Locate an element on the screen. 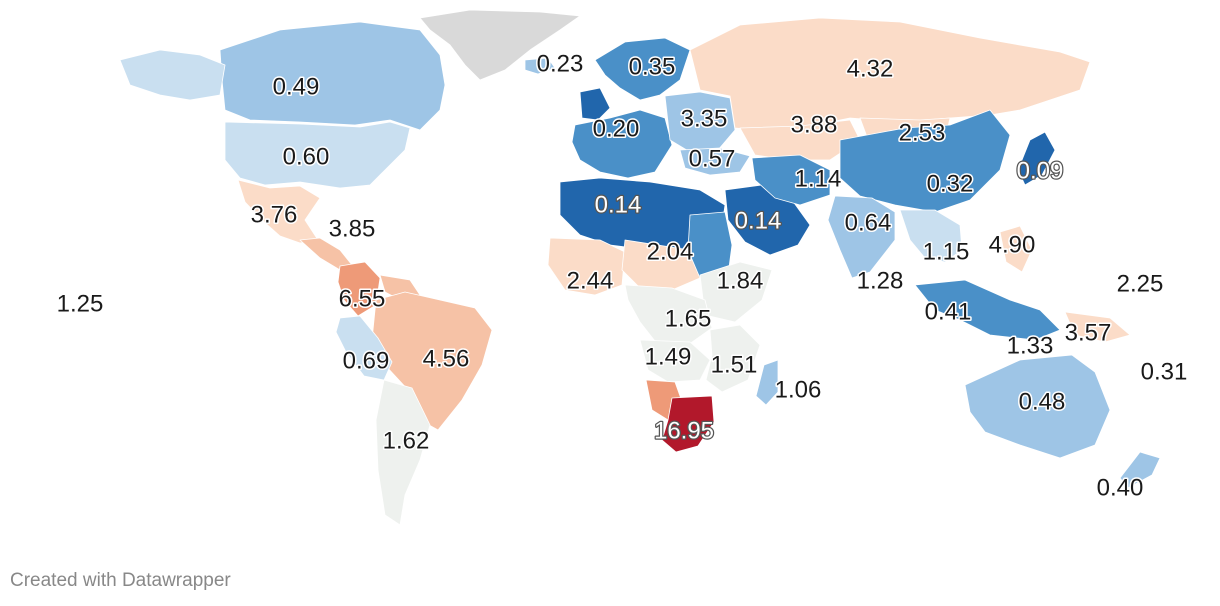  value-label: 1.33 is located at coordinates (1030, 345).